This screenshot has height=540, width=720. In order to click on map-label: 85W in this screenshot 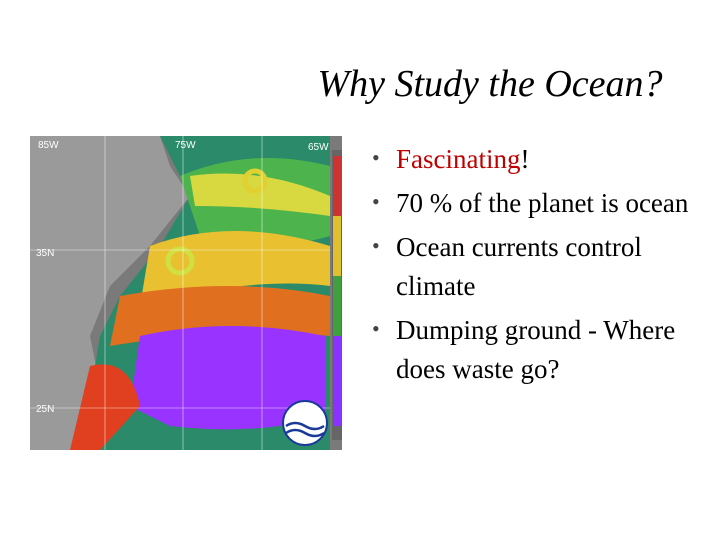, I will do `click(48, 145)`.